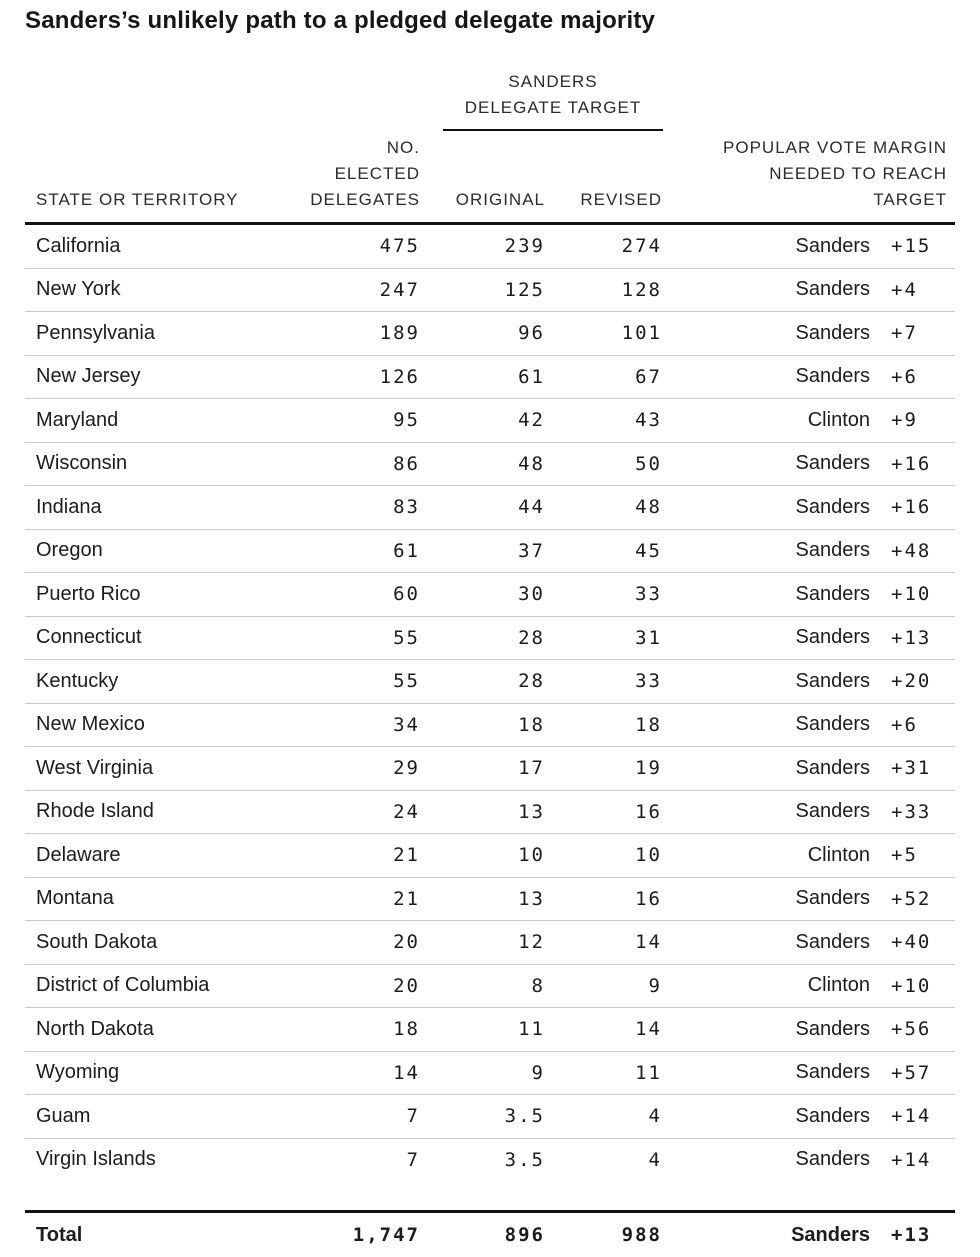 The image size is (980, 1257). I want to click on total-original-cell: 896, so click(524, 1235).